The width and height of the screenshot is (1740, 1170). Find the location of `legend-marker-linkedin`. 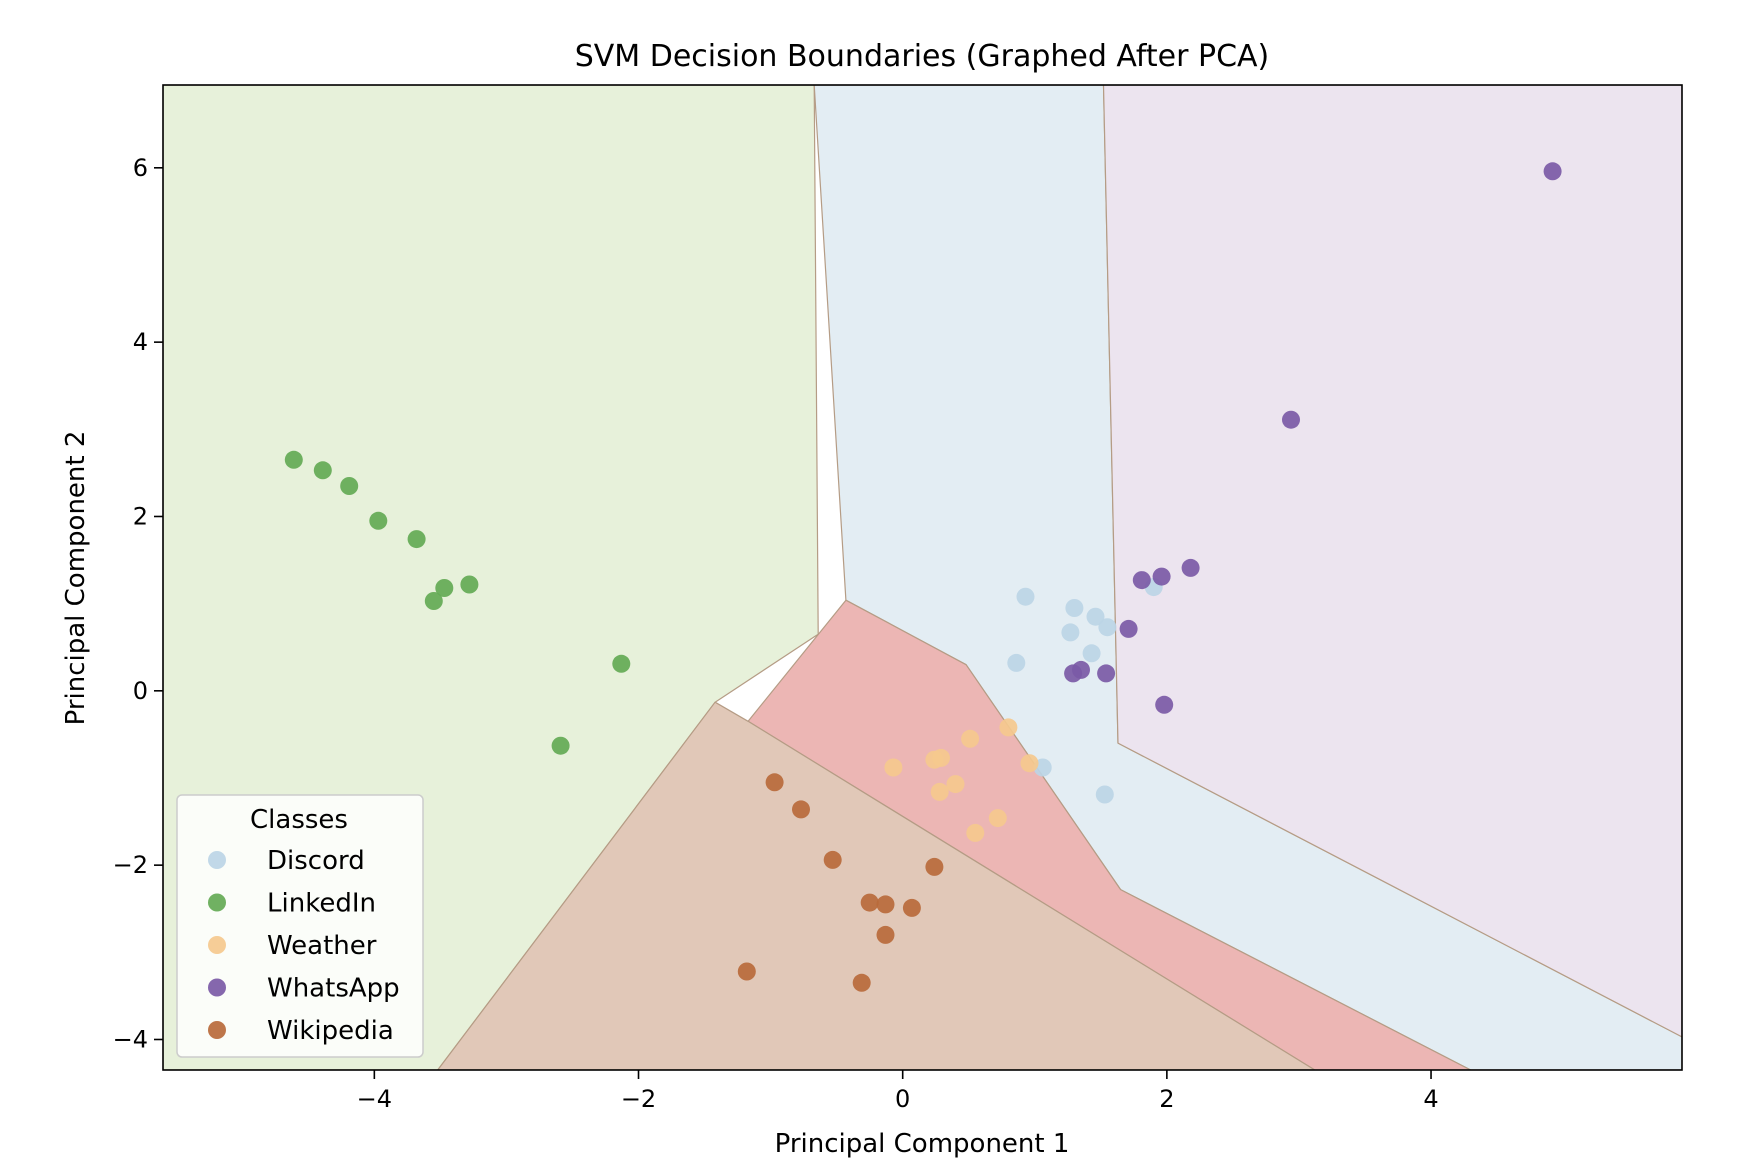

legend-marker-linkedin is located at coordinates (217, 902).